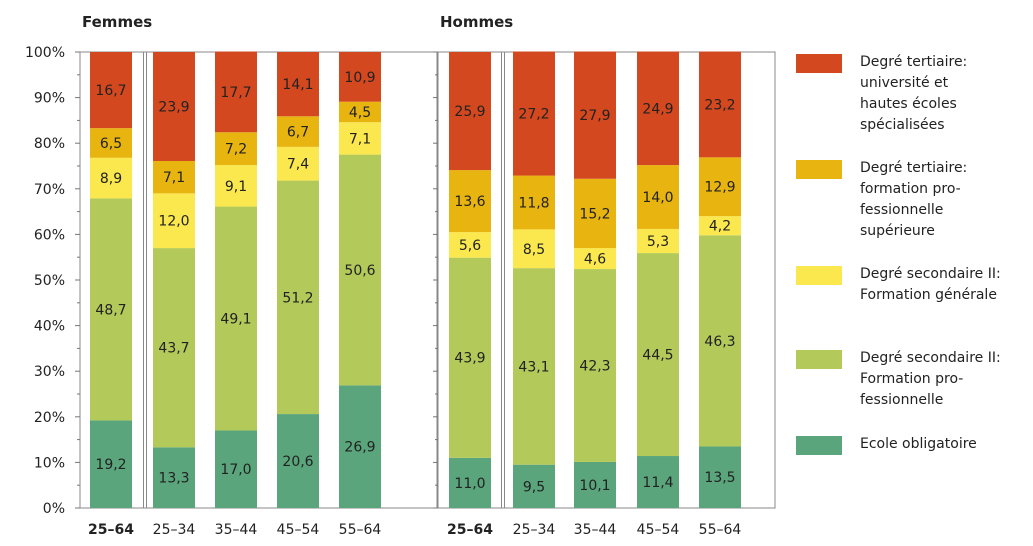 The height and width of the screenshot is (546, 1033). Describe the element at coordinates (117, 22) in the screenshot. I see `panel-title: Femmes` at that location.